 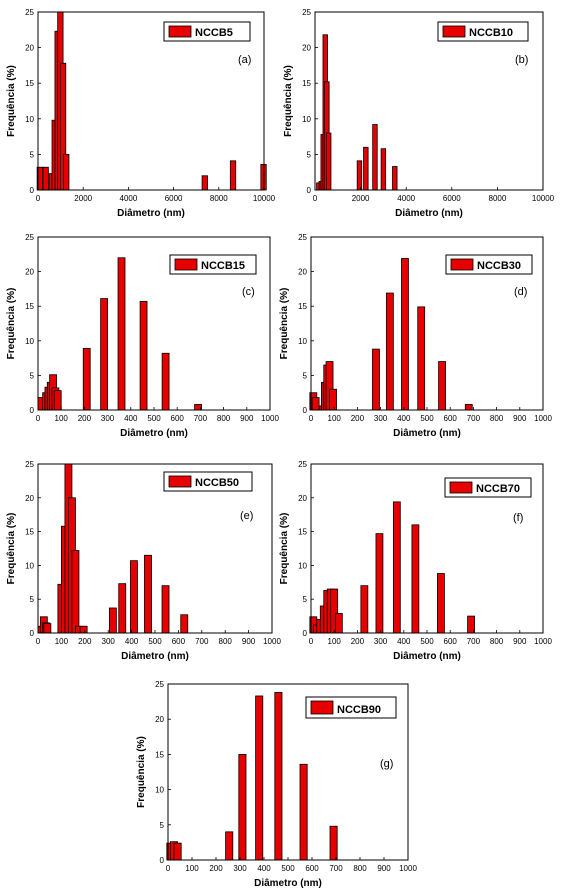 What do you see at coordinates (240, 868) in the screenshot?
I see `x-tick-label: 300` at bounding box center [240, 868].